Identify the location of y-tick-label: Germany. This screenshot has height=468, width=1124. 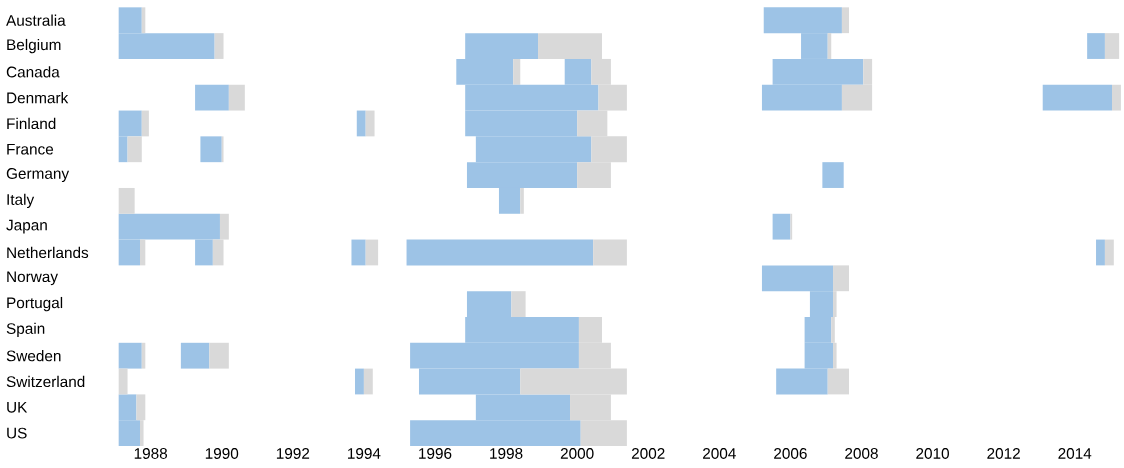
(38, 175).